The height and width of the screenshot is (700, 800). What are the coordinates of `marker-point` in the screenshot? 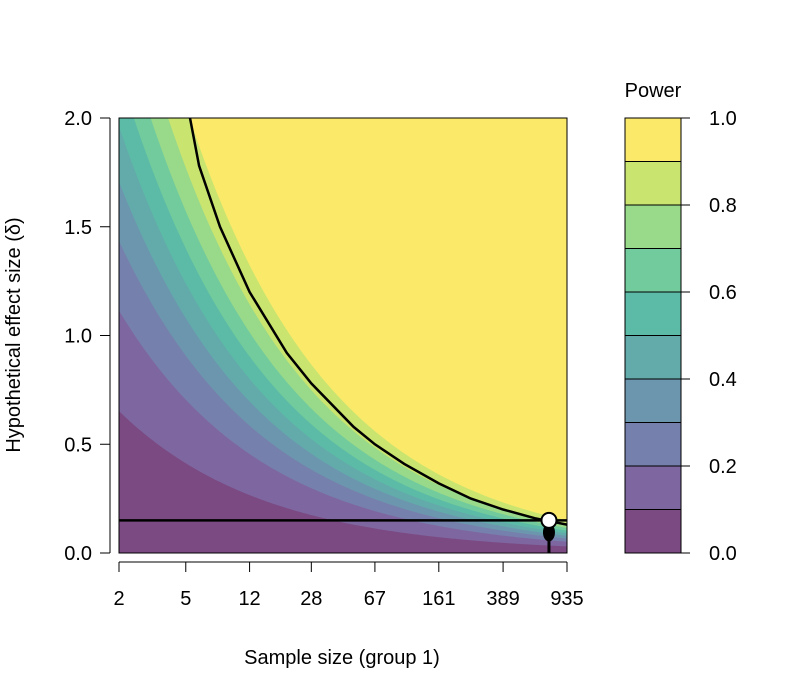 It's located at (549, 520).